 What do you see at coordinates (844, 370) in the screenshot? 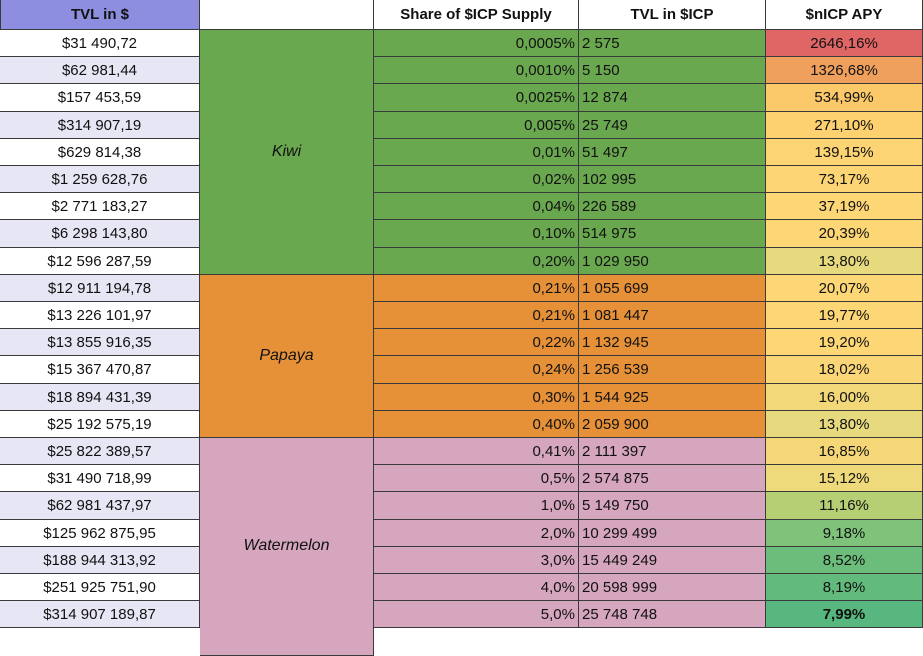
I see `apy-cell: 18,02%` at bounding box center [844, 370].